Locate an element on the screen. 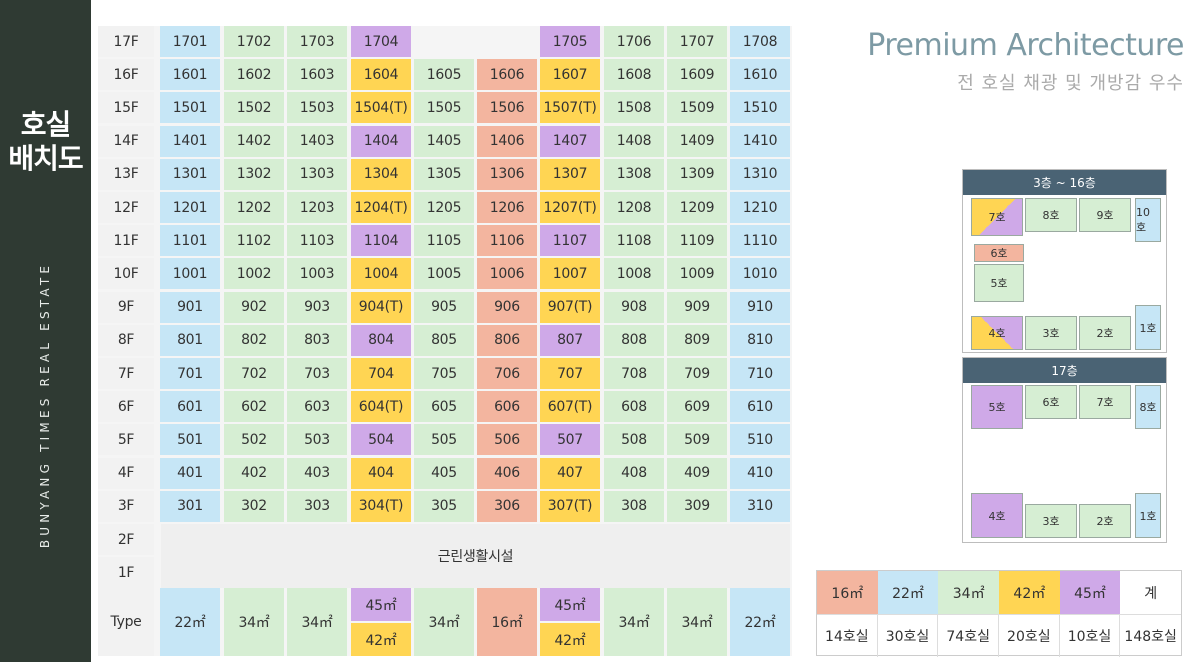 Image resolution: width=1200 pixels, height=662 pixels. unit-cell: 305 is located at coordinates (444, 506).